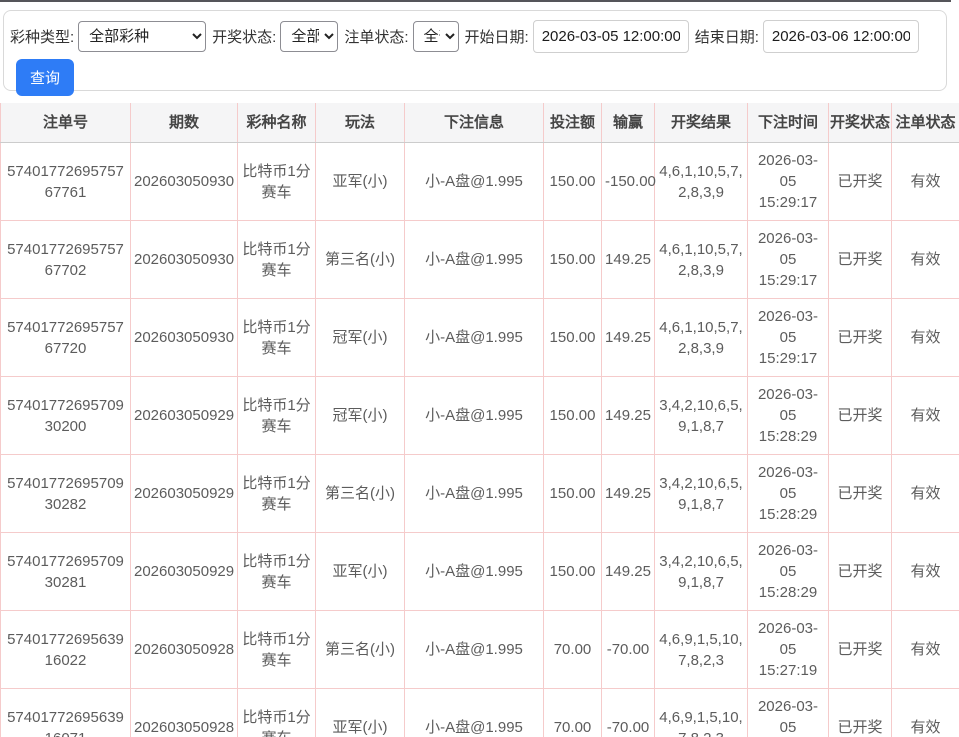  What do you see at coordinates (142, 36) in the screenshot?
I see `lottery-type-select: 全部彩种` at bounding box center [142, 36].